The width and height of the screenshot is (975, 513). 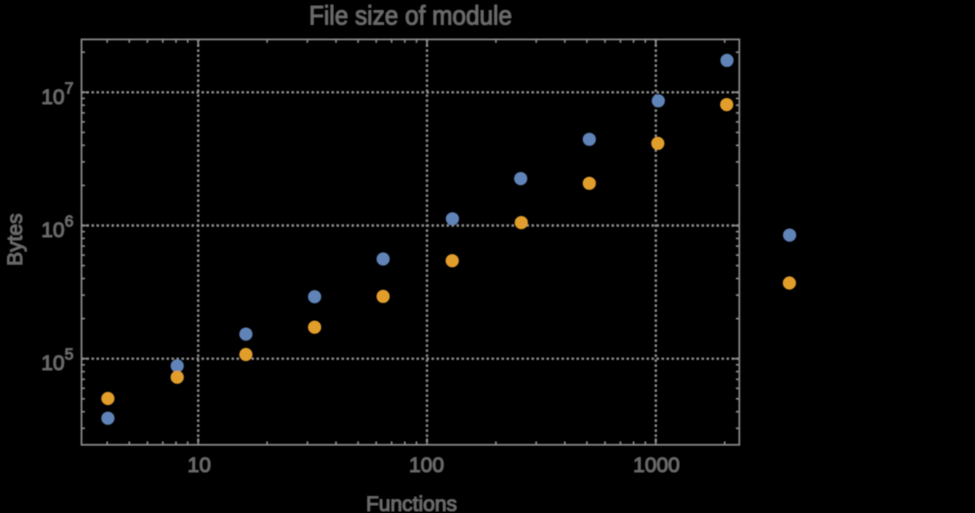 I want to click on svg-text: 100, so click(x=426, y=465).